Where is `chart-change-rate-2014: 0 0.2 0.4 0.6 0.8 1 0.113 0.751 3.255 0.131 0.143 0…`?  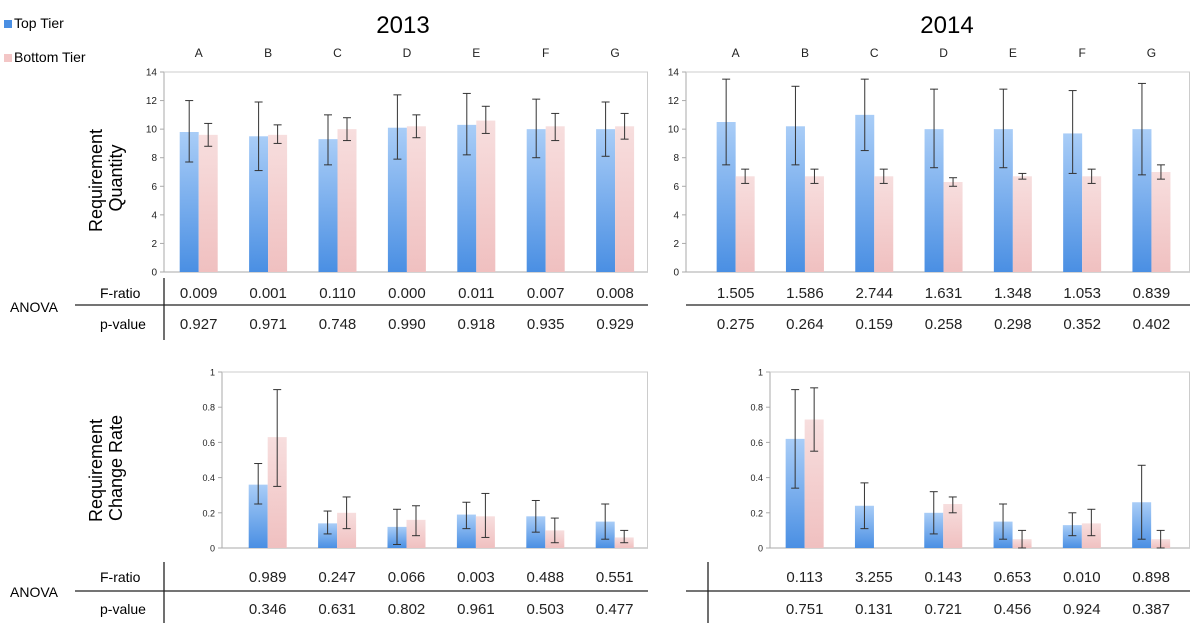
chart-change-rate-2014: 0 0.2 0.4 0.6 0.8 1 0.113 0.751 3.255 0.131 0.143 0… is located at coordinates (970, 493).